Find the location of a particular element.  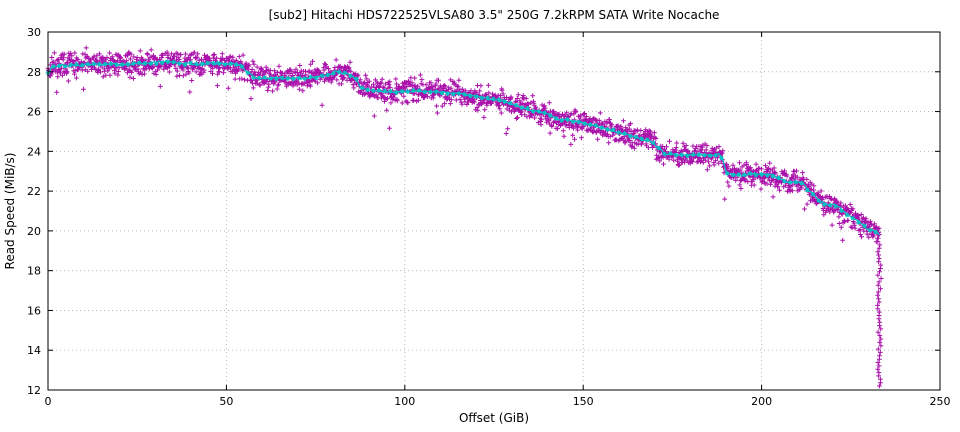

x-tick-label: 250 is located at coordinates (940, 401).